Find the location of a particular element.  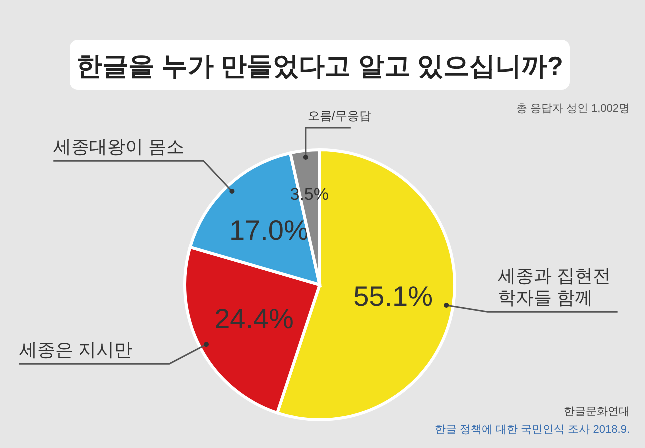

chart-title: 한글을 누가 만들었다고 알고 있으십니까? is located at coordinates (320, 66).